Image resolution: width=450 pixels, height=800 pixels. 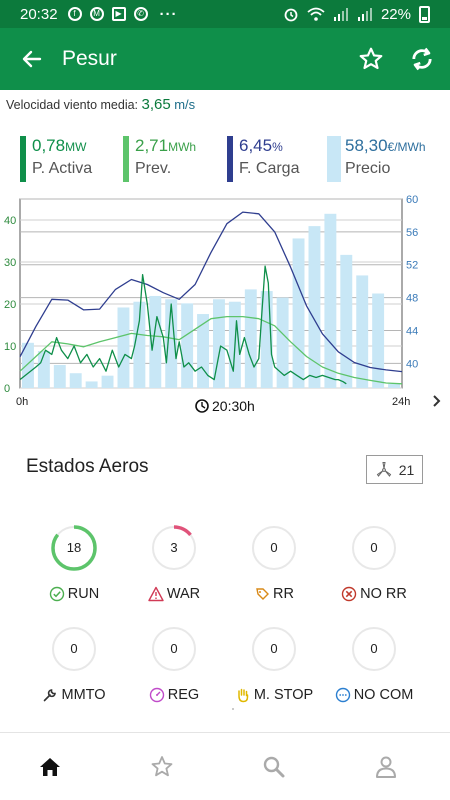 What do you see at coordinates (156, 104) in the screenshot?
I see `wind-speed-value: 3,65` at bounding box center [156, 104].